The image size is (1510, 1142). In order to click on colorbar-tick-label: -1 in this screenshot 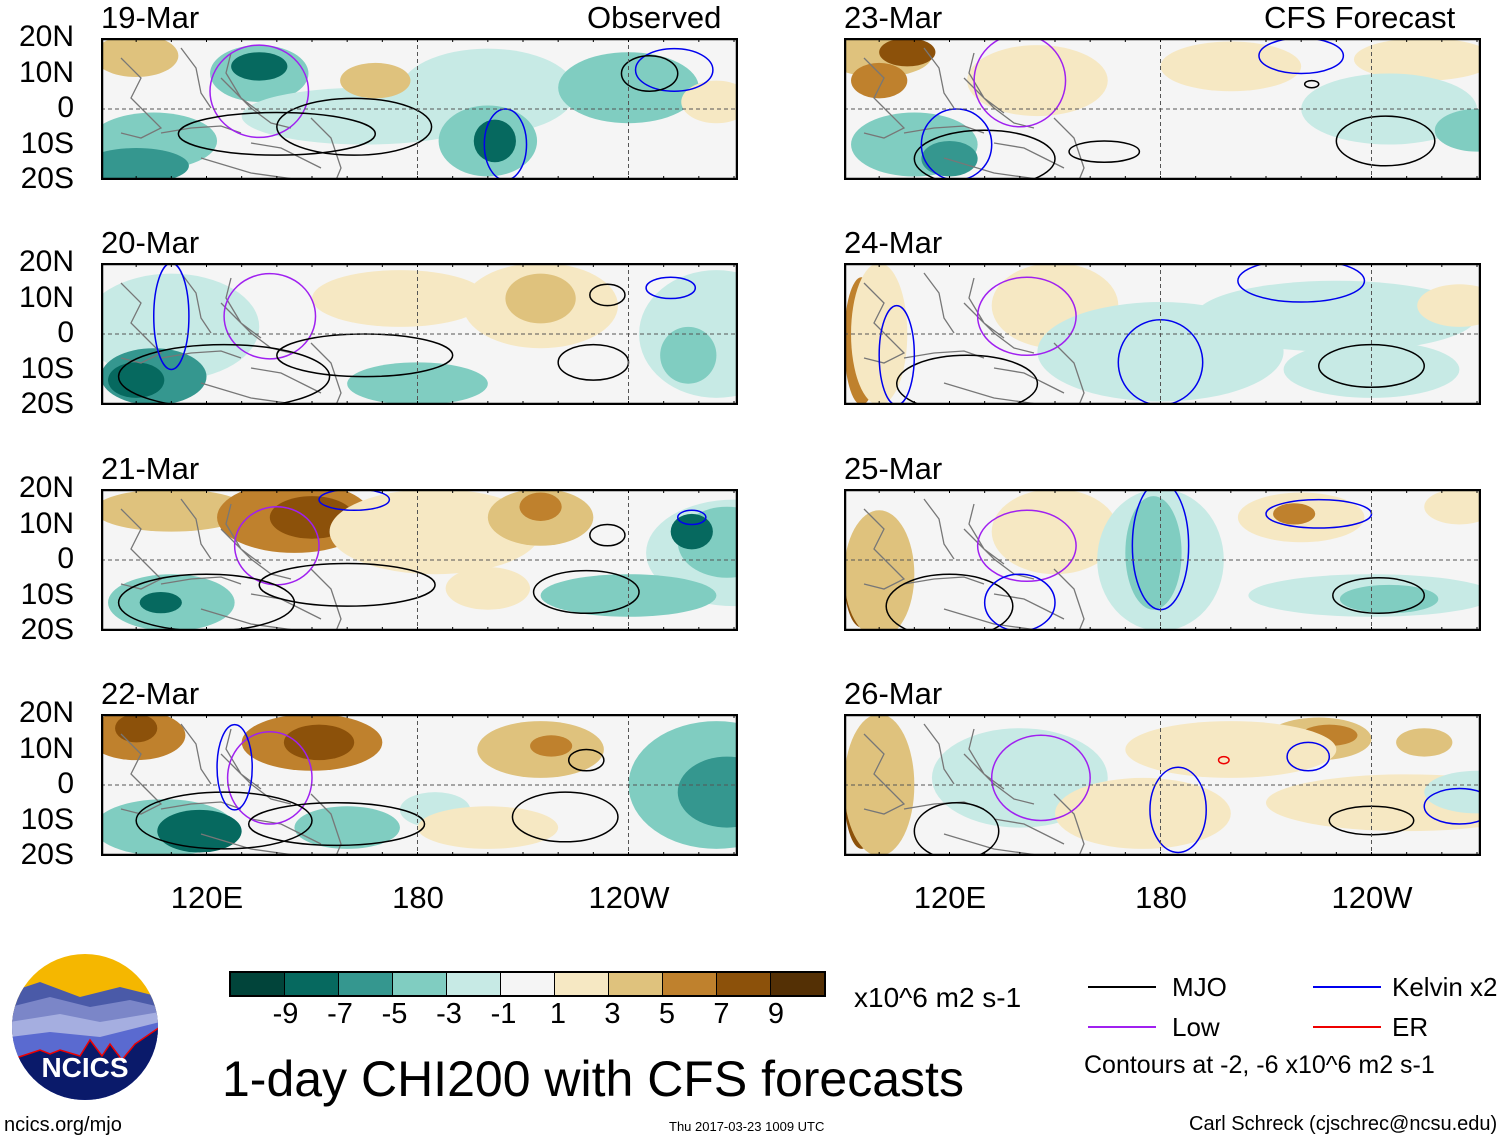, I will do `click(503, 1014)`.